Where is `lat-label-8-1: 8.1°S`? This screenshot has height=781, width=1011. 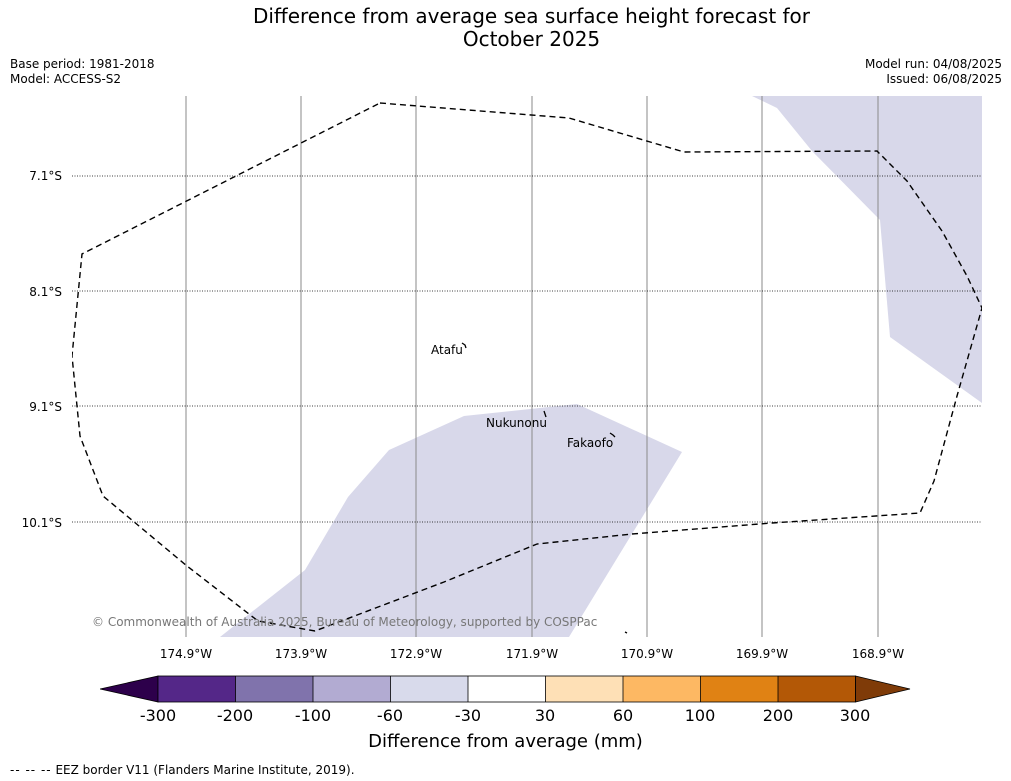
lat-label-8-1: 8.1°S is located at coordinates (45, 292).